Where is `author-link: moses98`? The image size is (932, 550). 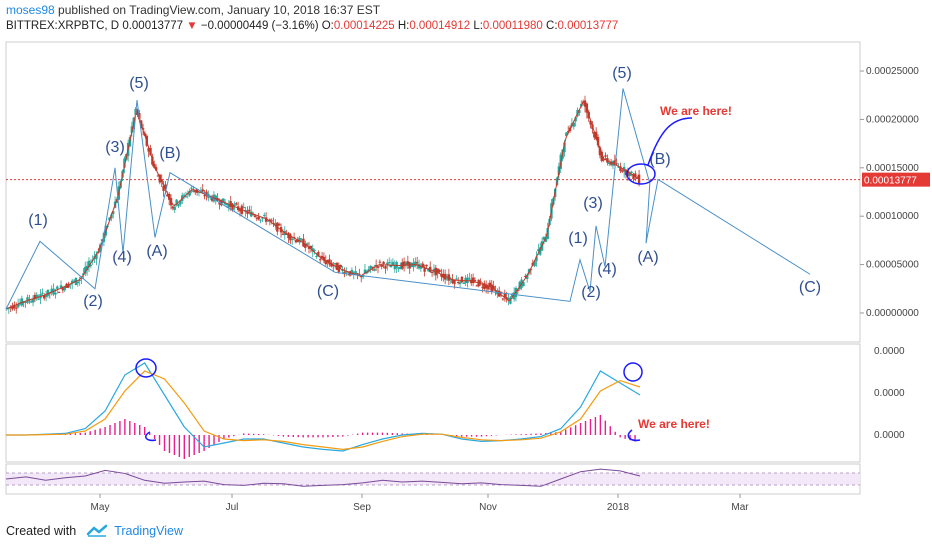
author-link: moses98 is located at coordinates (30, 10).